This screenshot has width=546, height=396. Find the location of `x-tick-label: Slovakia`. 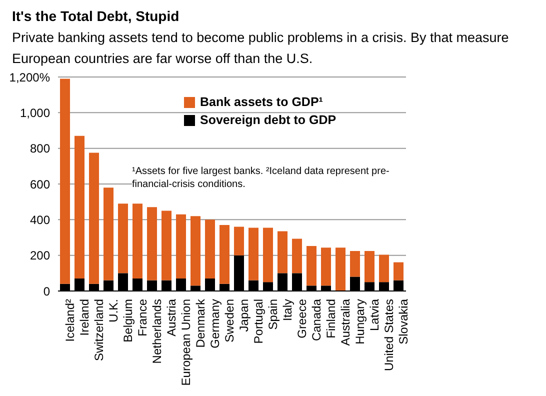

x-tick-label: Slovakia is located at coordinates (403, 321).